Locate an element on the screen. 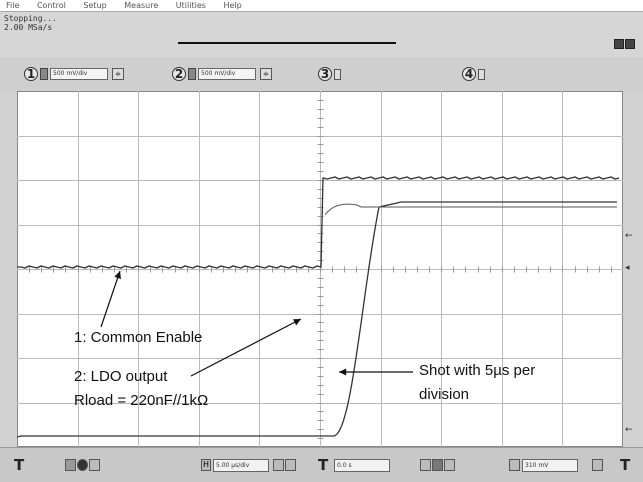 The height and width of the screenshot is (482, 643). channel-2-button: 2 is located at coordinates (179, 74).